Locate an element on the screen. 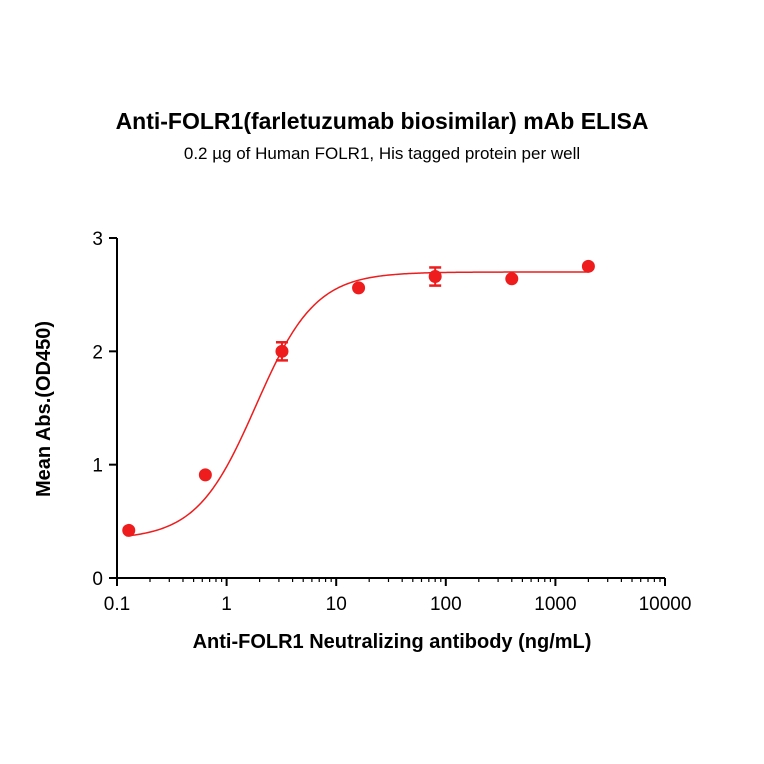  x-tick-label: 10000 is located at coordinates (665, 604).